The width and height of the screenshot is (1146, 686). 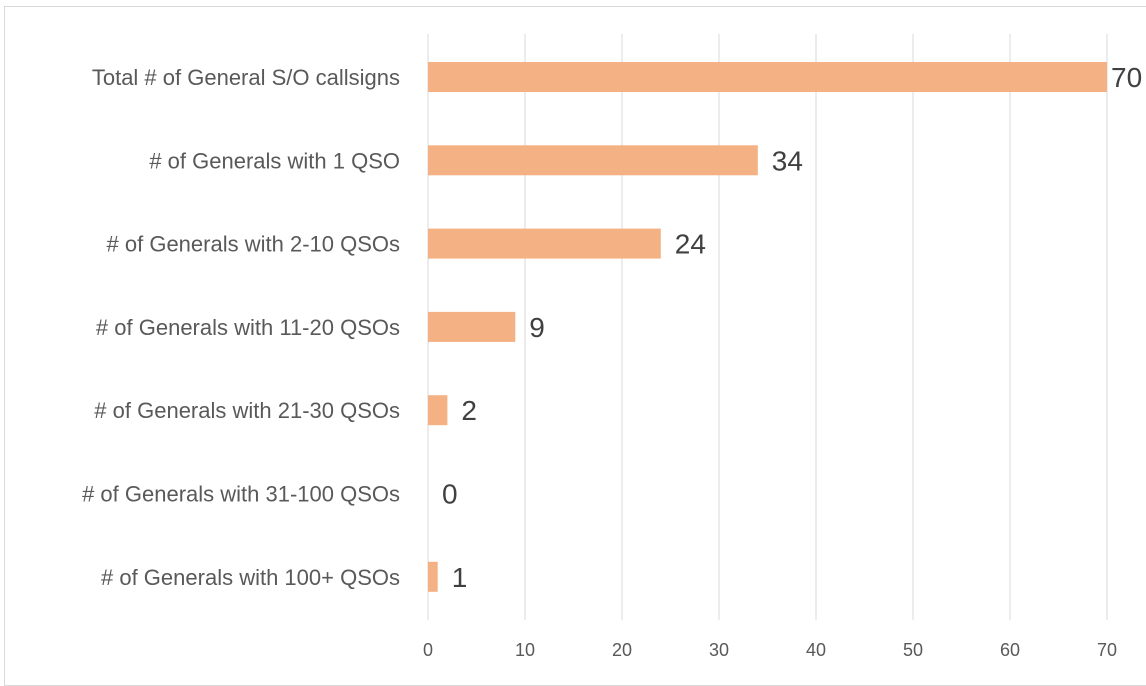 I want to click on x-tick-label: 70, so click(x=1107, y=650).